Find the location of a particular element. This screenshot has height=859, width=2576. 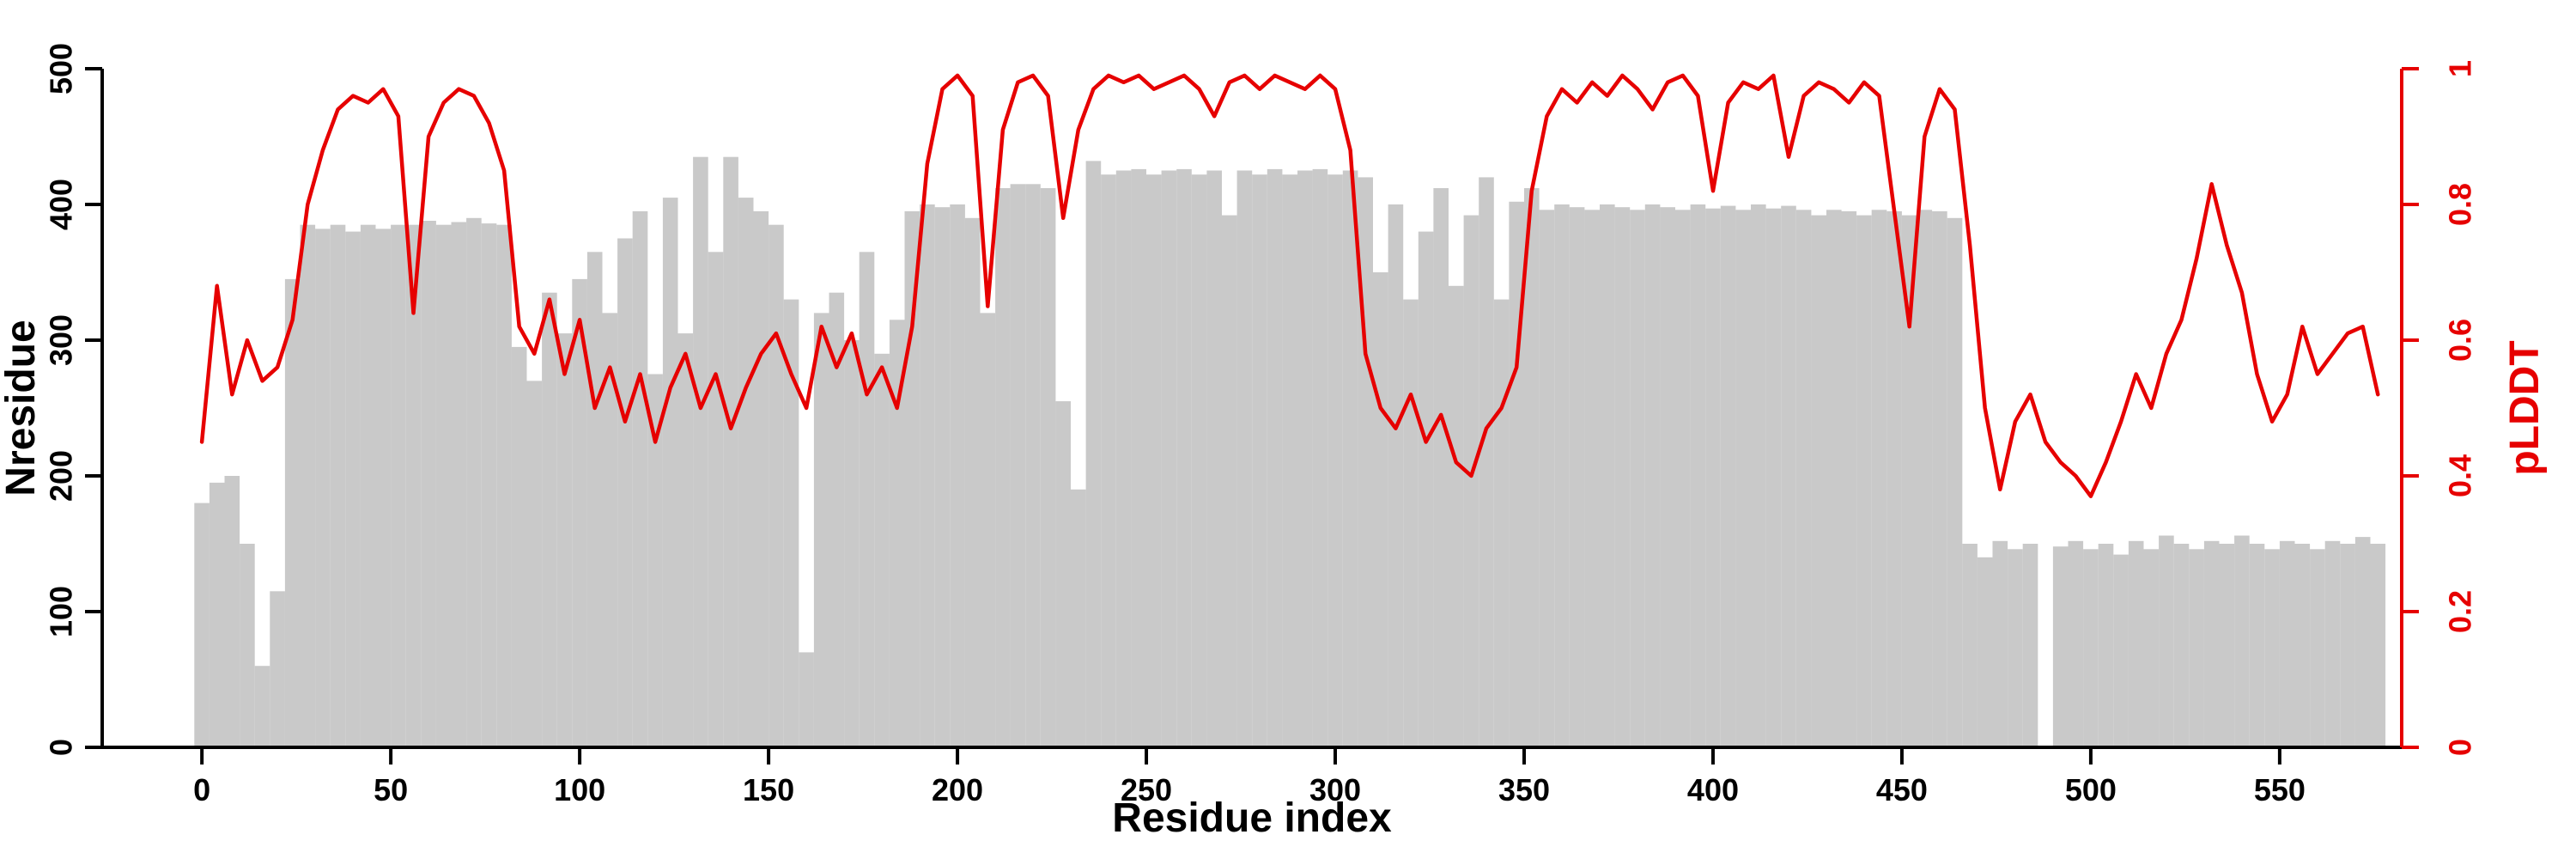

y-right-tick-label: 0.8 is located at coordinates (2460, 205).